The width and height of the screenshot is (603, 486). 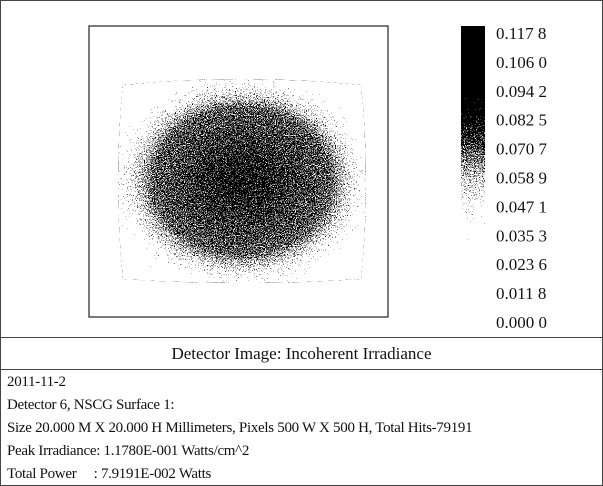 What do you see at coordinates (473, 173) in the screenshot?
I see `colorbar` at bounding box center [473, 173].